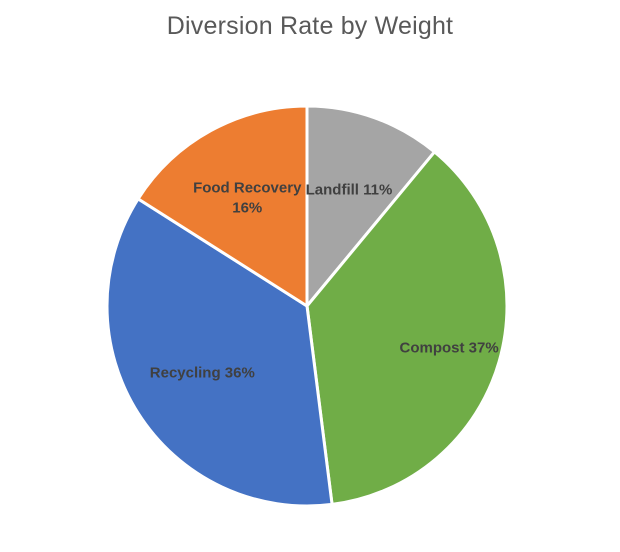 The width and height of the screenshot is (620, 552). I want to click on data-label-landfill: Landfill 11%, so click(349, 189).